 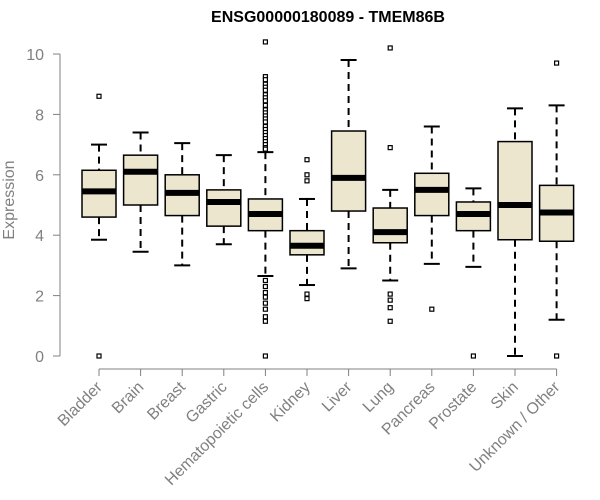 I want to click on x-tick-label: Brain, so click(x=128, y=398).